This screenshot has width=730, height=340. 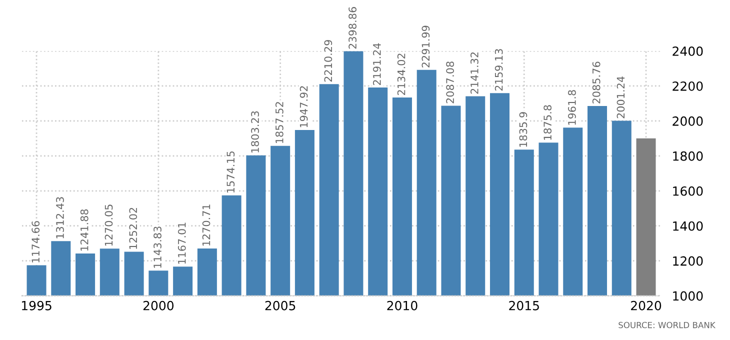 What do you see at coordinates (158, 305) in the screenshot?
I see `x-tick-label: 2000` at bounding box center [158, 305].